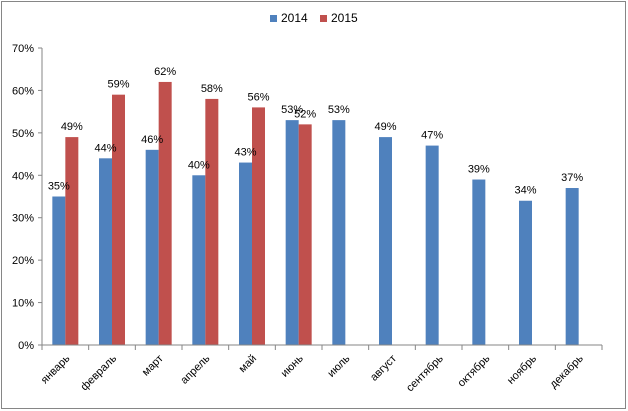 Image resolution: width=628 pixels, height=411 pixels. I want to click on data-label: 58%, so click(212, 89).